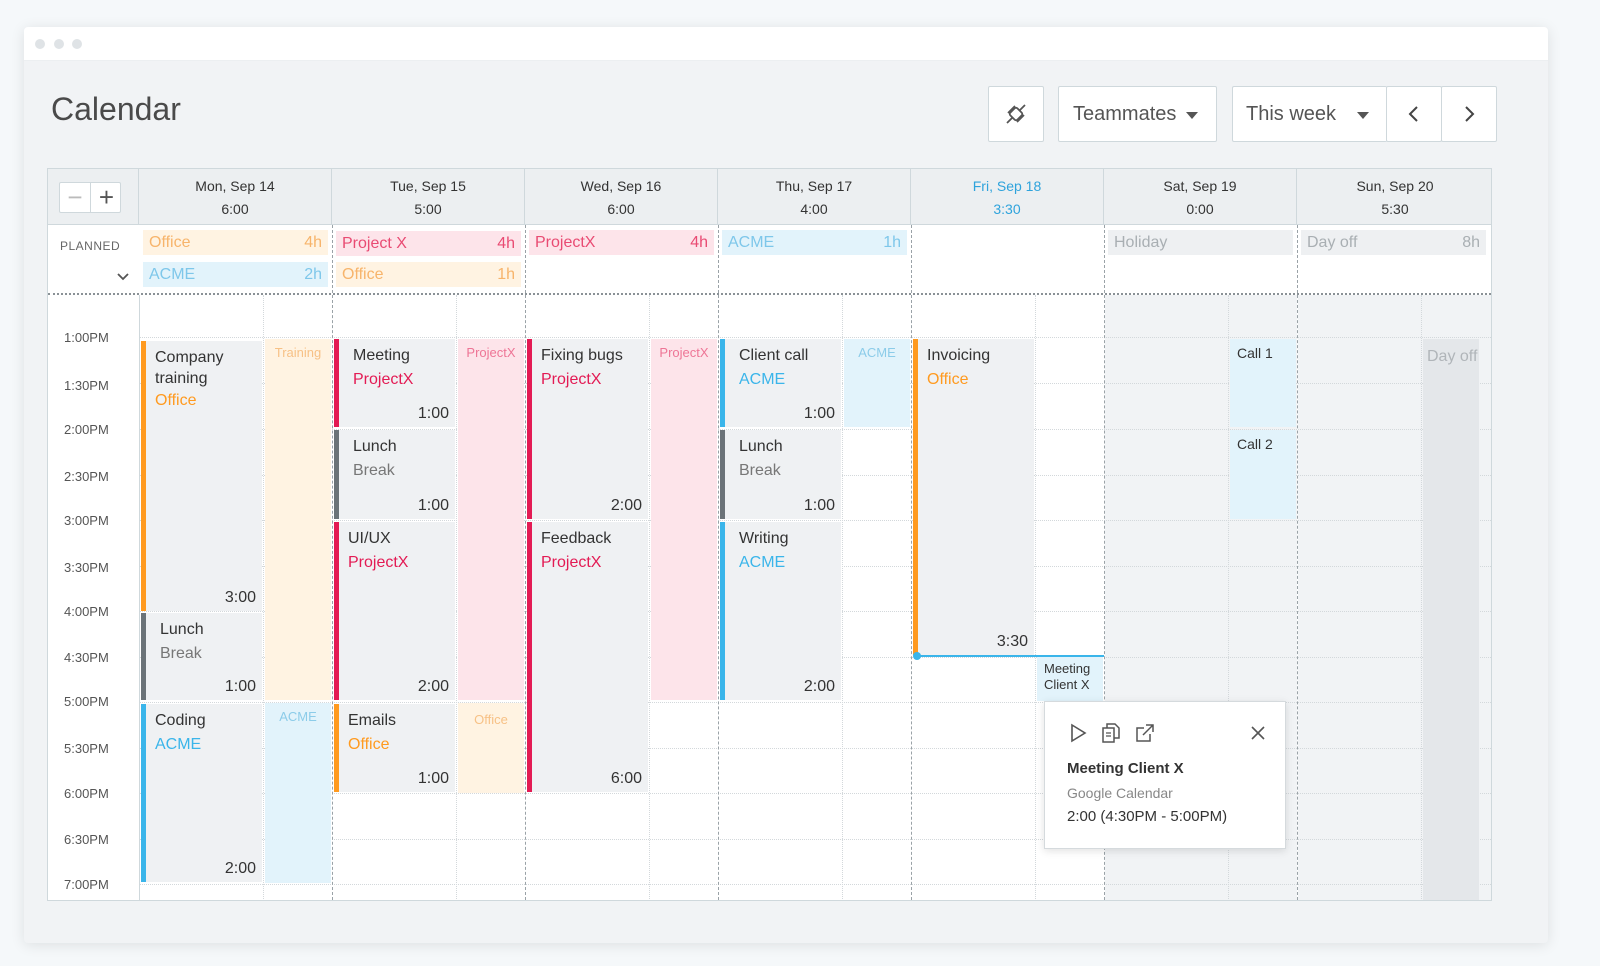  Describe the element at coordinates (1078, 733) in the screenshot. I see `play-icon` at that location.